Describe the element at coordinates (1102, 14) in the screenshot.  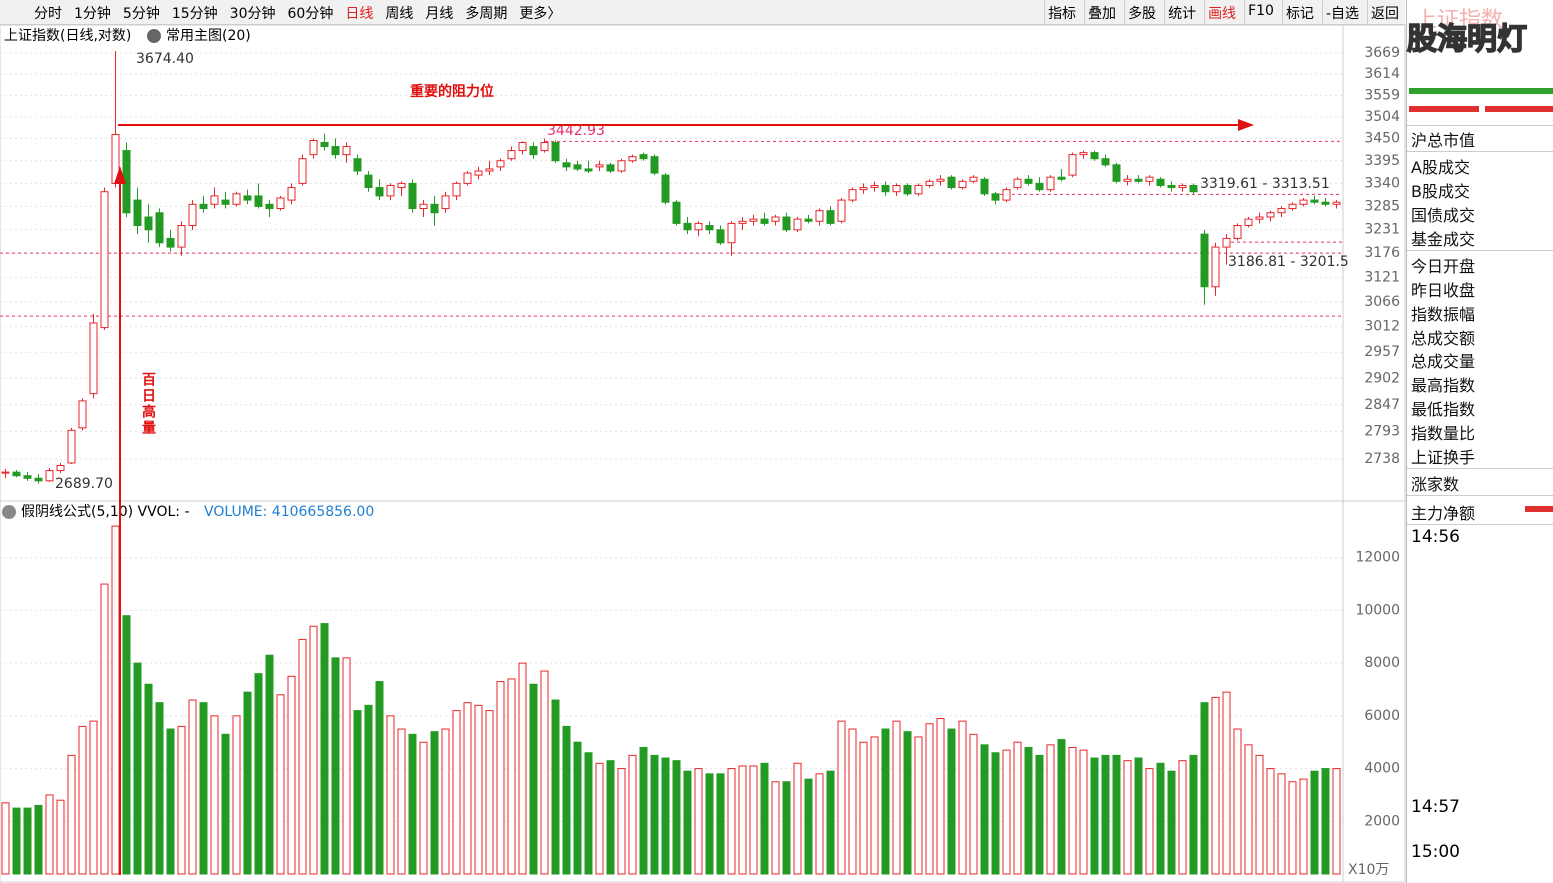
I see `tool-button: 叠加` at that location.